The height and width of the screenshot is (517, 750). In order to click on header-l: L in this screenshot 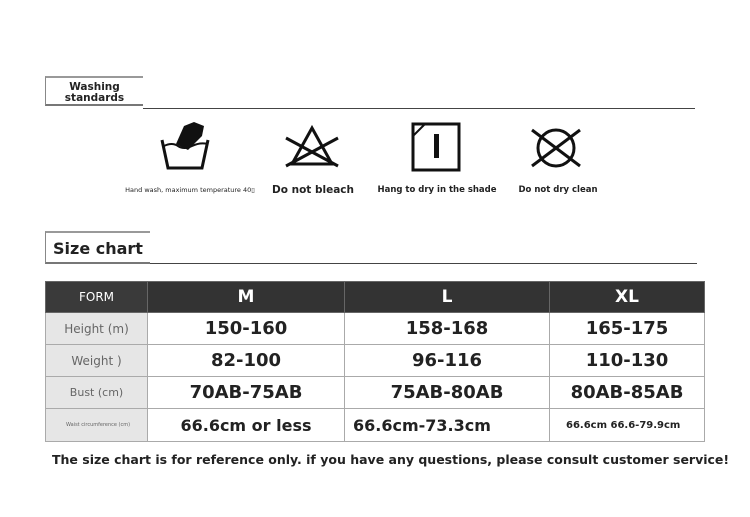, I will do `click(447, 297)`.